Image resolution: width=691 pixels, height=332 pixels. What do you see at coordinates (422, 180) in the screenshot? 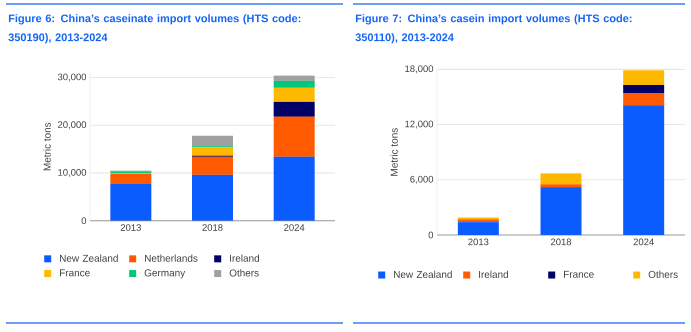
I see `y-tick-label: 6,000` at bounding box center [422, 180].